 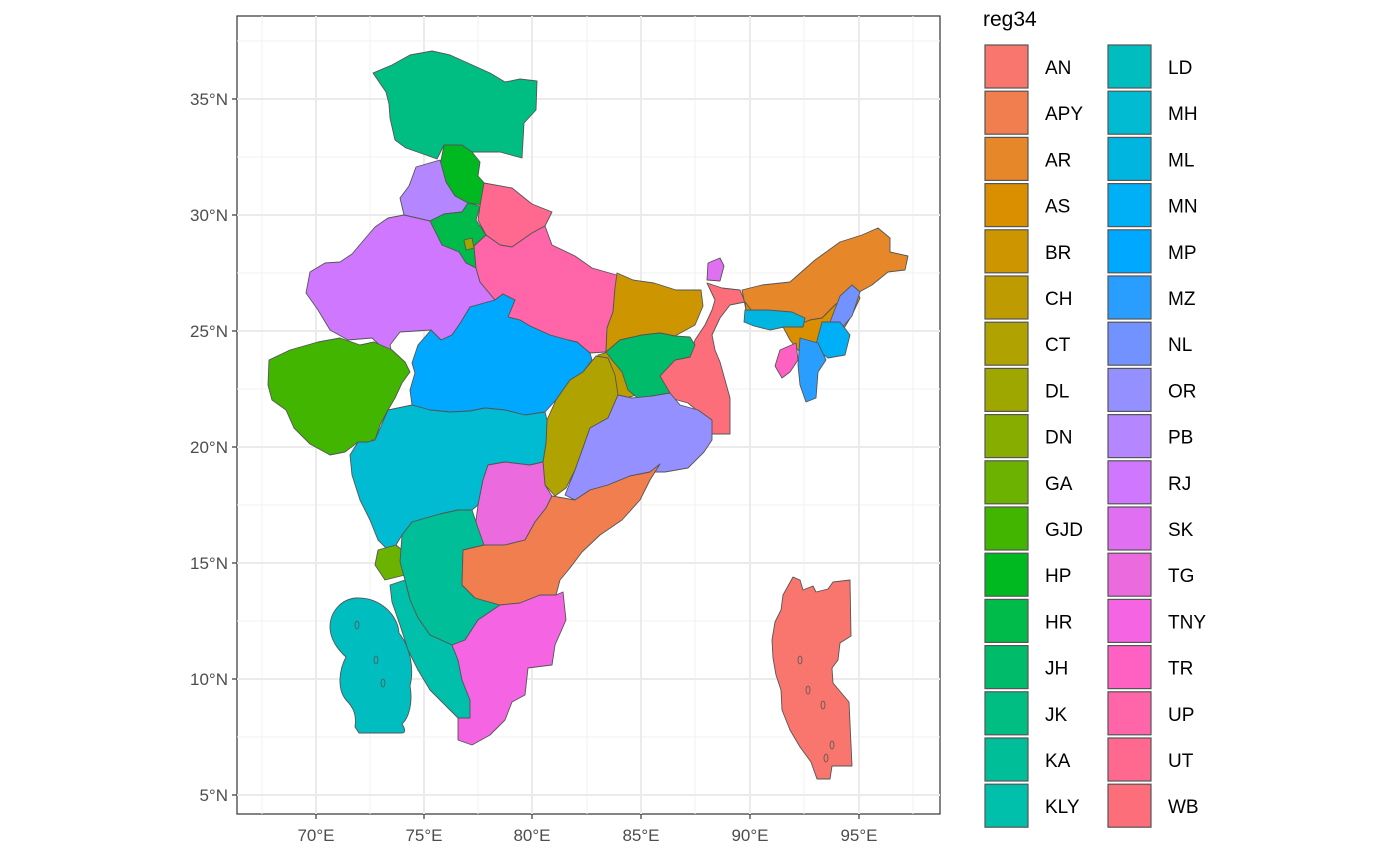 What do you see at coordinates (650, 366) in the screenshot?
I see `region-jh` at bounding box center [650, 366].